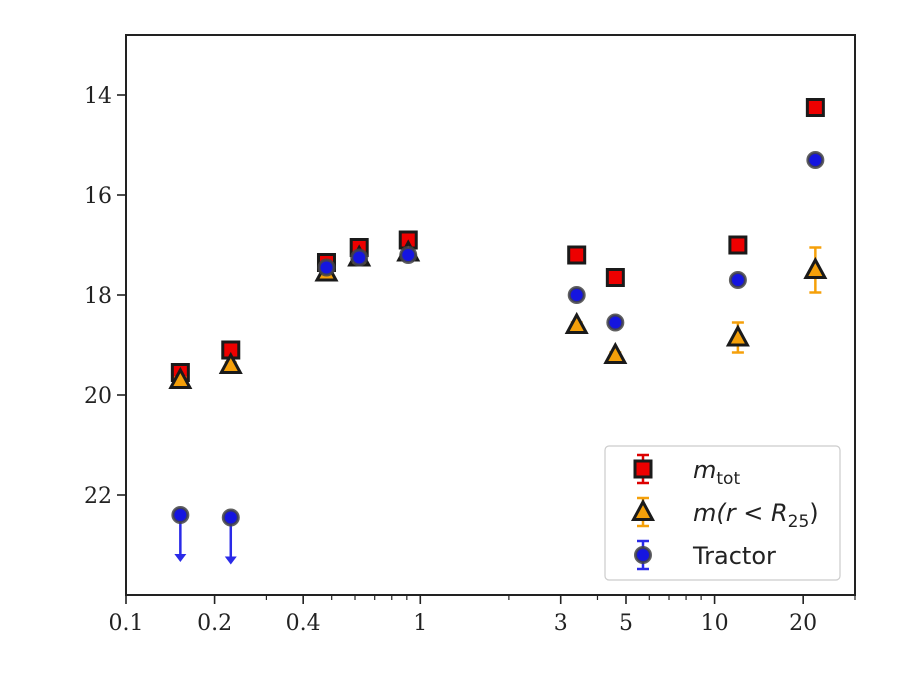 Image resolution: width=900 pixels, height=700 pixels. Describe the element at coordinates (98, 196) in the screenshot. I see `y-tick-label: 16` at that location.